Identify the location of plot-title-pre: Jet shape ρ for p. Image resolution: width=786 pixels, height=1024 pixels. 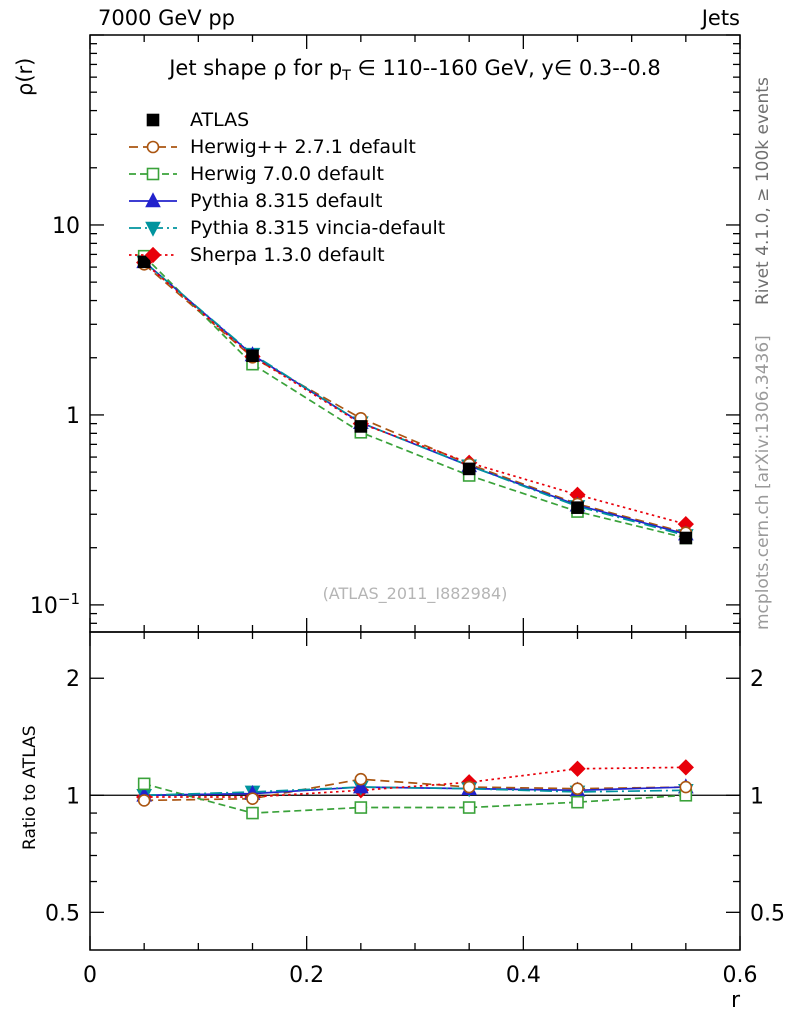
(256, 68).